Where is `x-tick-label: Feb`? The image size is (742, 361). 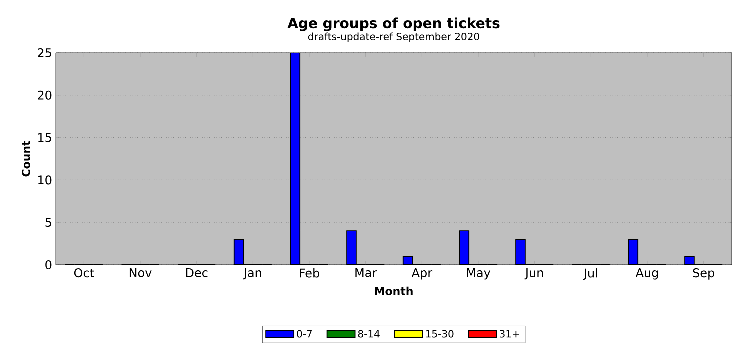 x-tick-label: Feb is located at coordinates (310, 273).